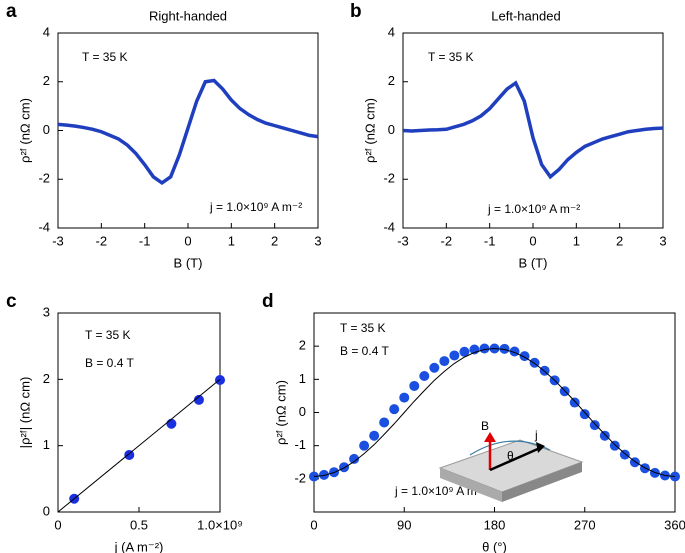  What do you see at coordinates (139, 546) in the screenshot?
I see `x-axis-label: j (A m⁻²)` at bounding box center [139, 546].